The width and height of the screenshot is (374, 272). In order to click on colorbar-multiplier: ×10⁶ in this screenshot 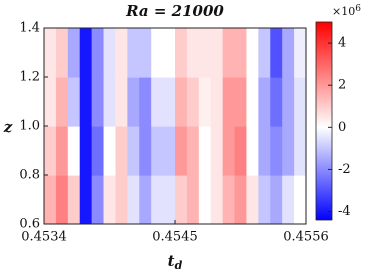, I will do `click(346, 11)`.